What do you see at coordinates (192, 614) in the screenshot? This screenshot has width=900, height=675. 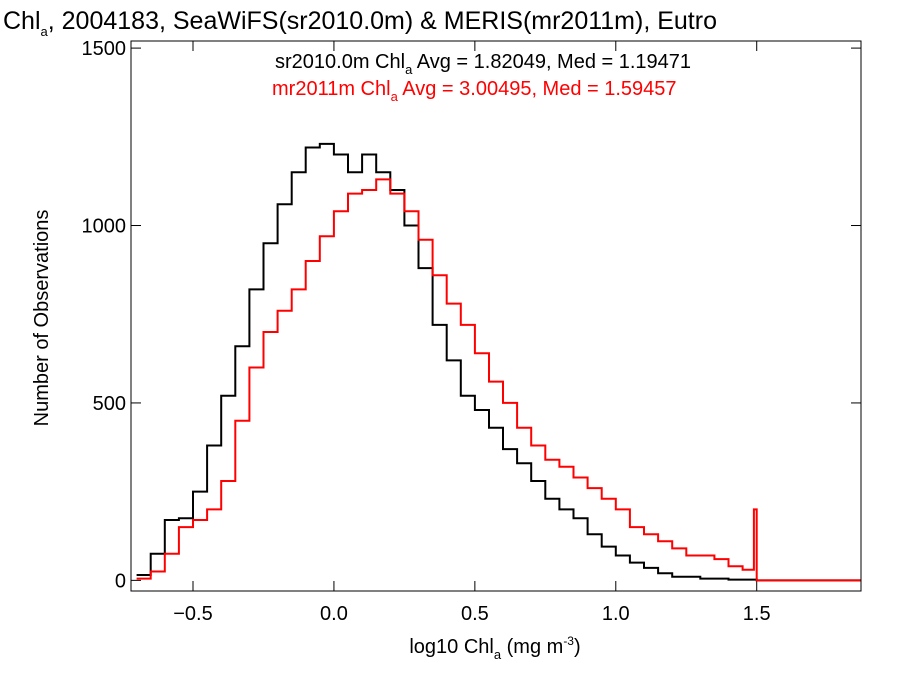 I see `x-tick-label: −0.5` at bounding box center [192, 614].